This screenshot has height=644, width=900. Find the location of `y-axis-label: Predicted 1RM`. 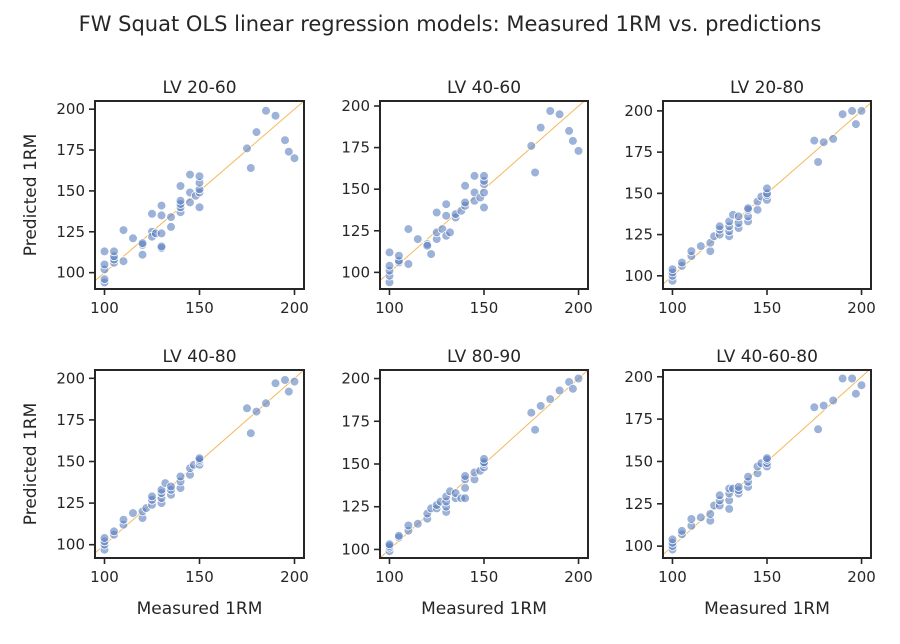

y-axis-label: Predicted 1RM is located at coordinates (31, 195).